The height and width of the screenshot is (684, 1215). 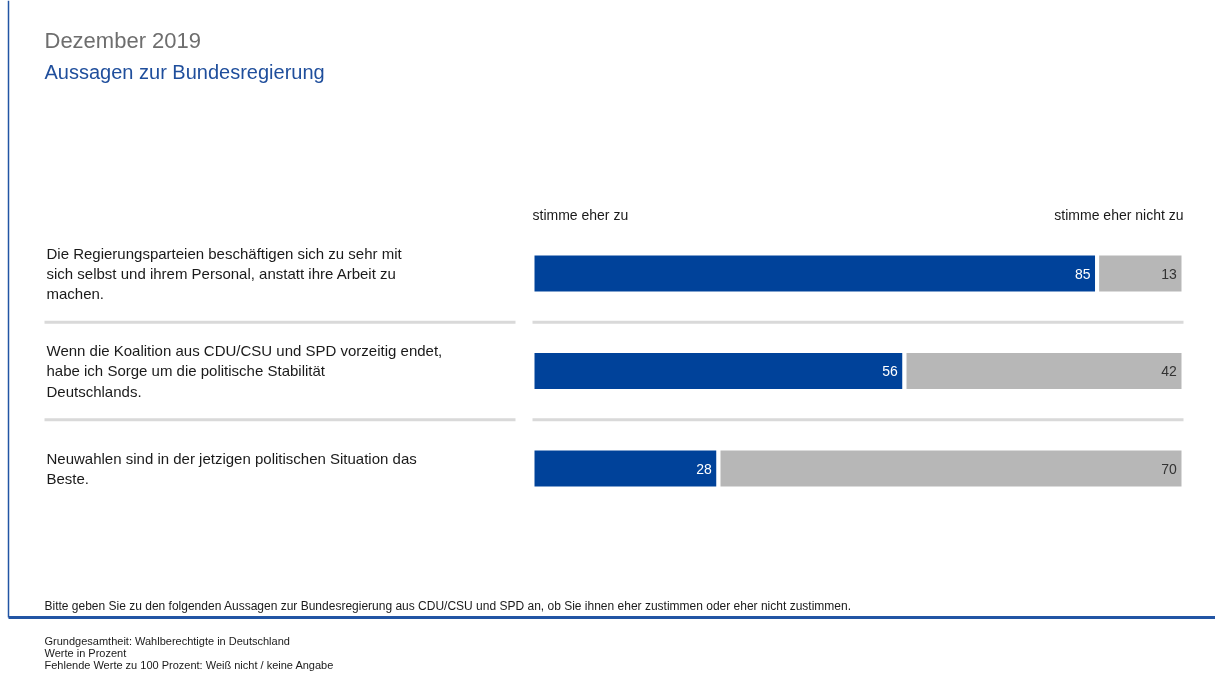 What do you see at coordinates (890, 371) in the screenshot?
I see `data-label: 56` at bounding box center [890, 371].